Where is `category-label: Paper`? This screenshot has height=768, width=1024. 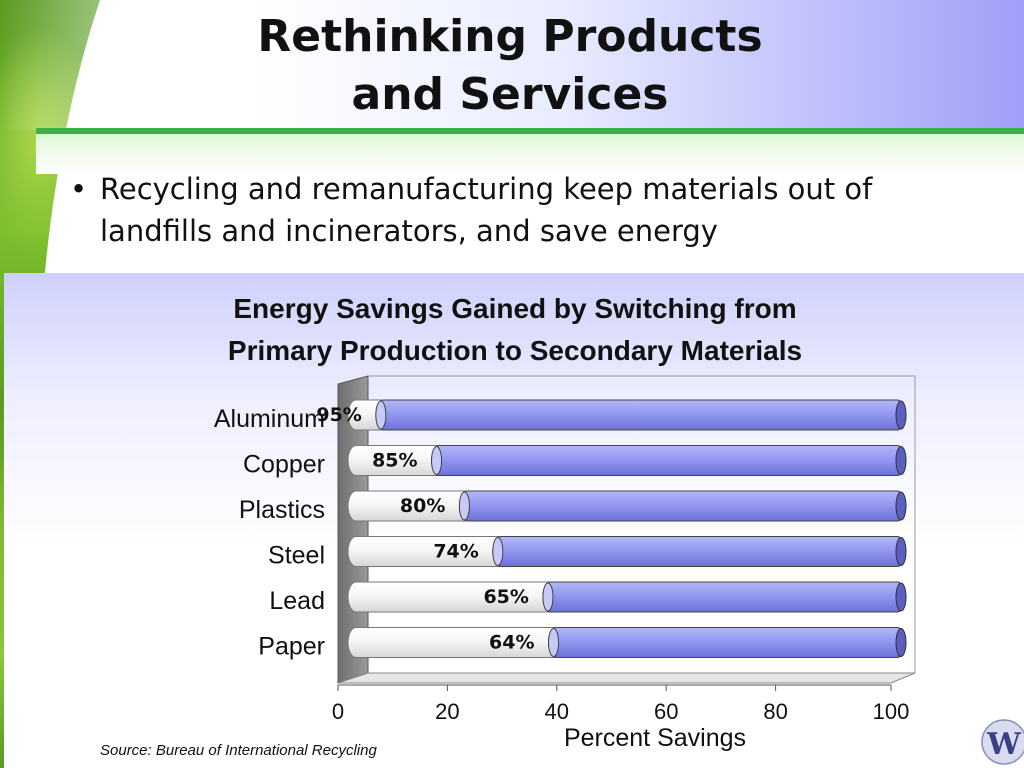
category-label: Paper is located at coordinates (291, 647).